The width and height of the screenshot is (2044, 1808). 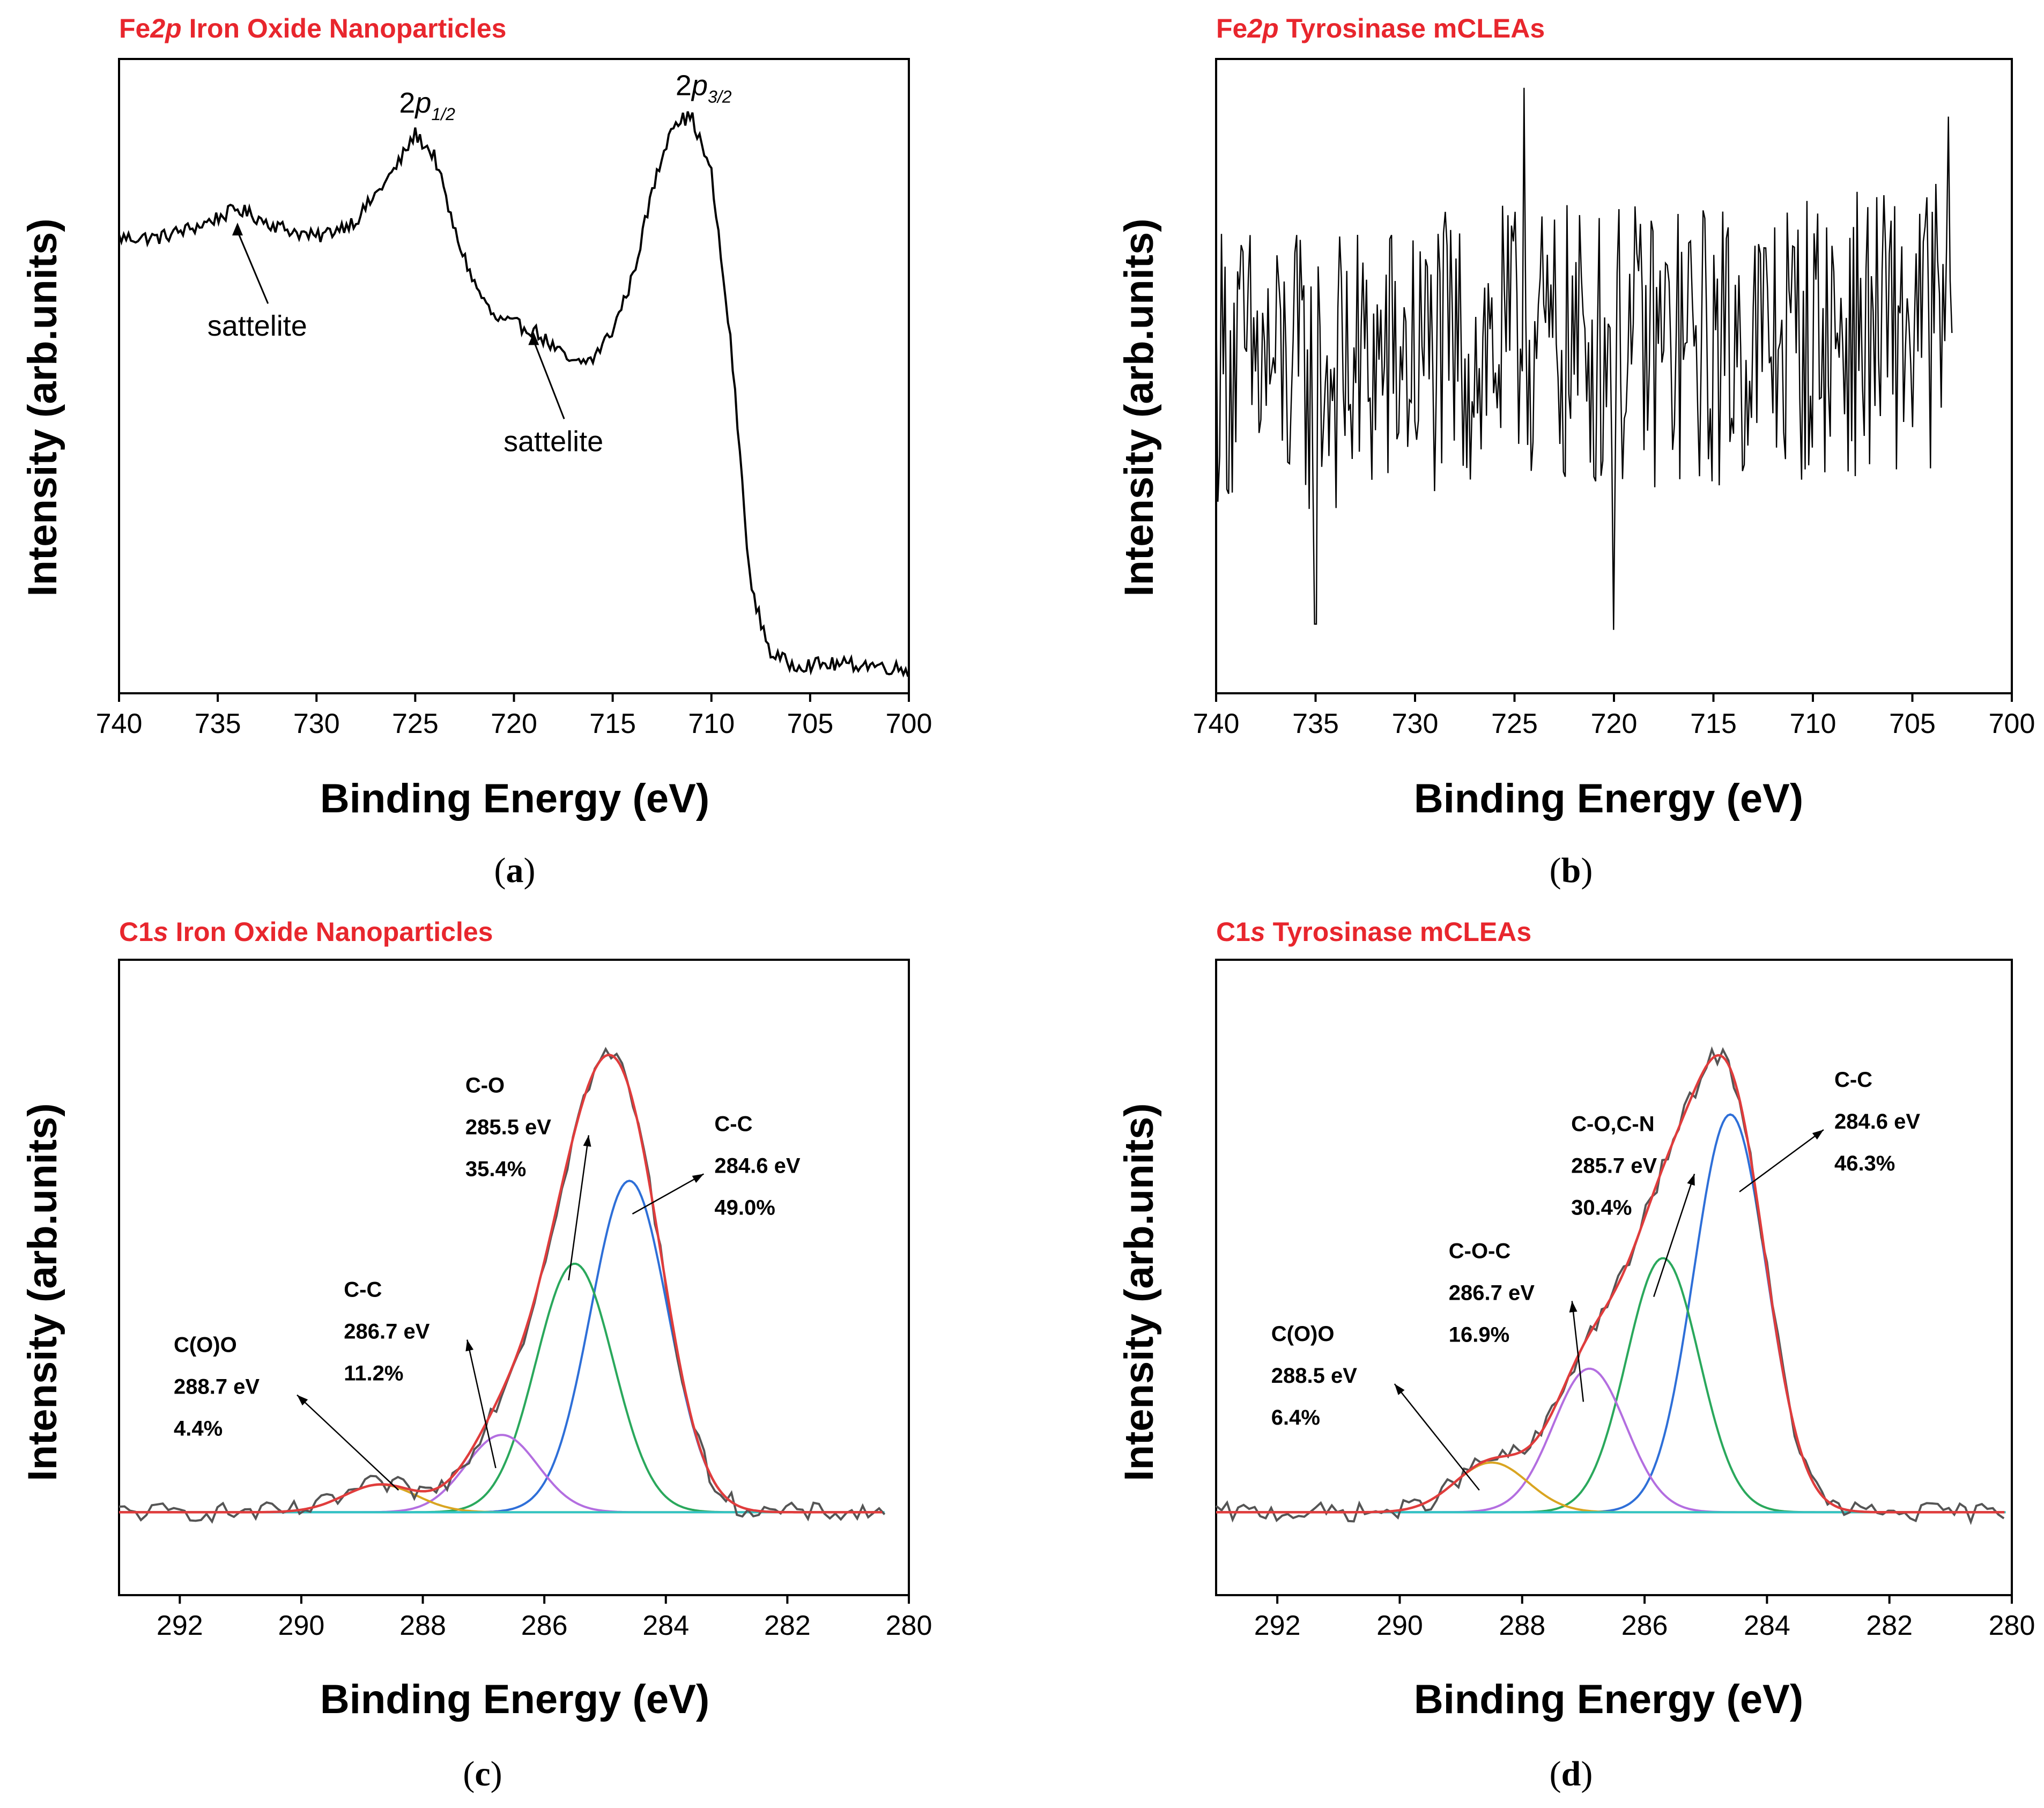 I want to click on annotation-label: sattelite, so click(x=257, y=326).